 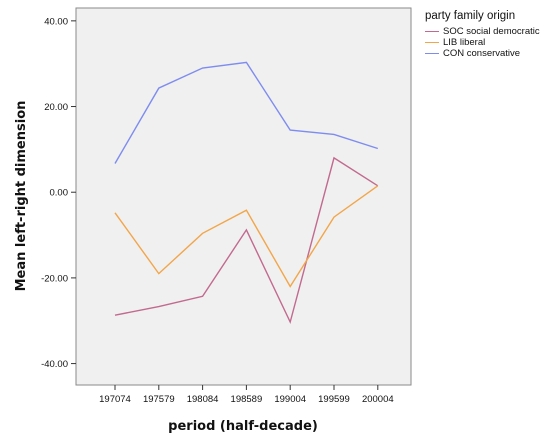 I want to click on legend-item: LIB liberal, so click(x=482, y=42).